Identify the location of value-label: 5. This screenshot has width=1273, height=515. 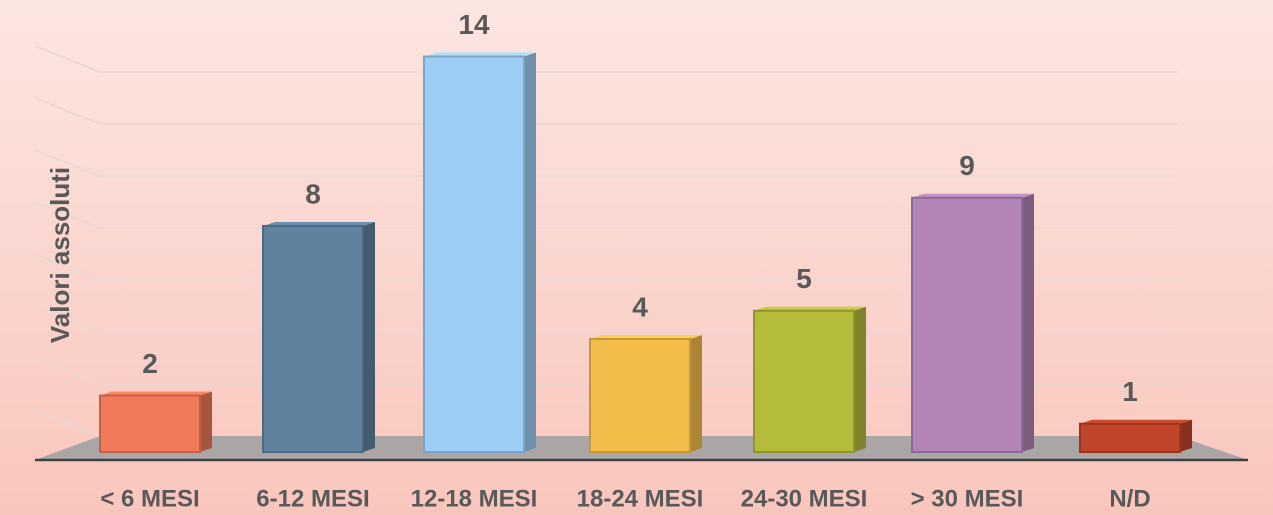
(804, 278).